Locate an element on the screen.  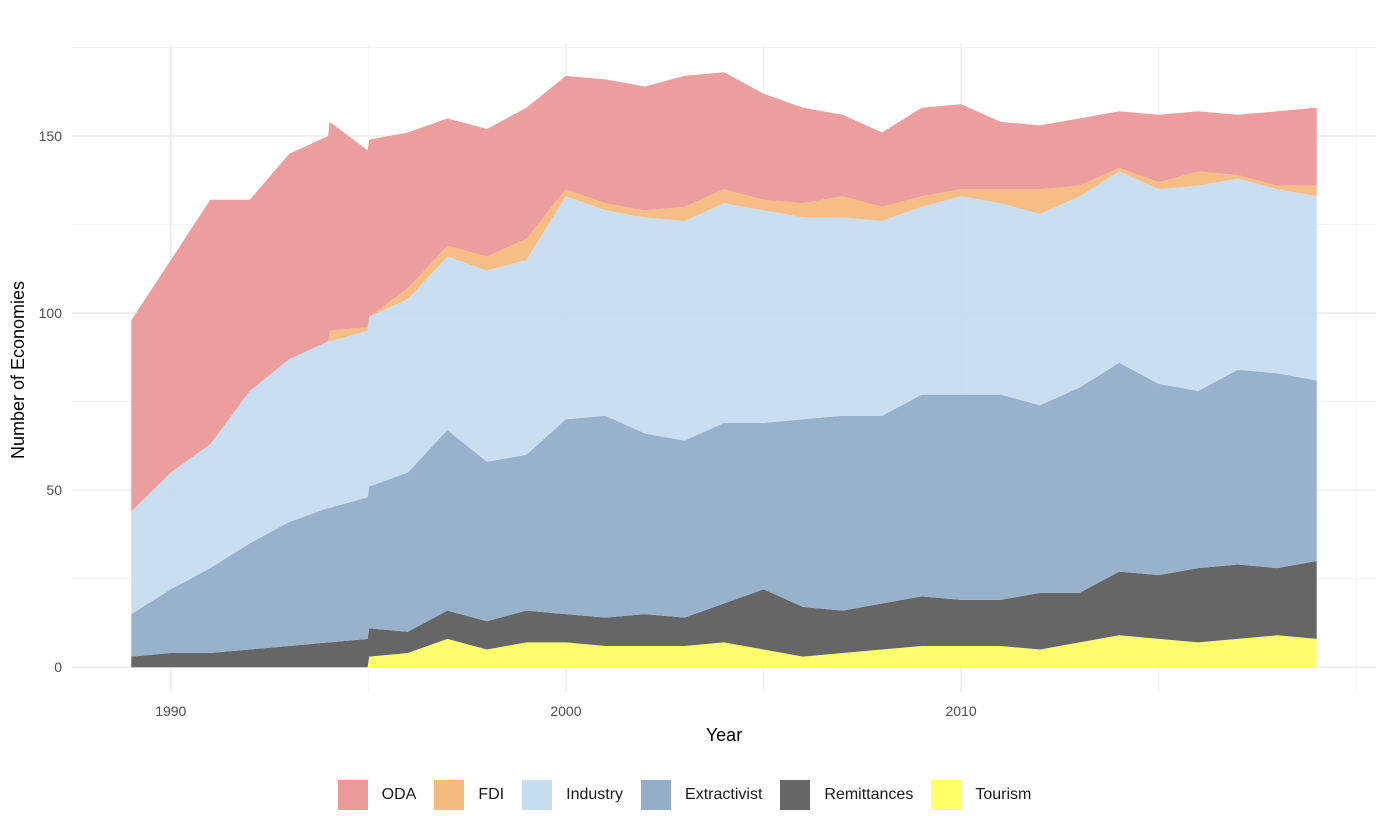
area-remittances is located at coordinates (724, 614).